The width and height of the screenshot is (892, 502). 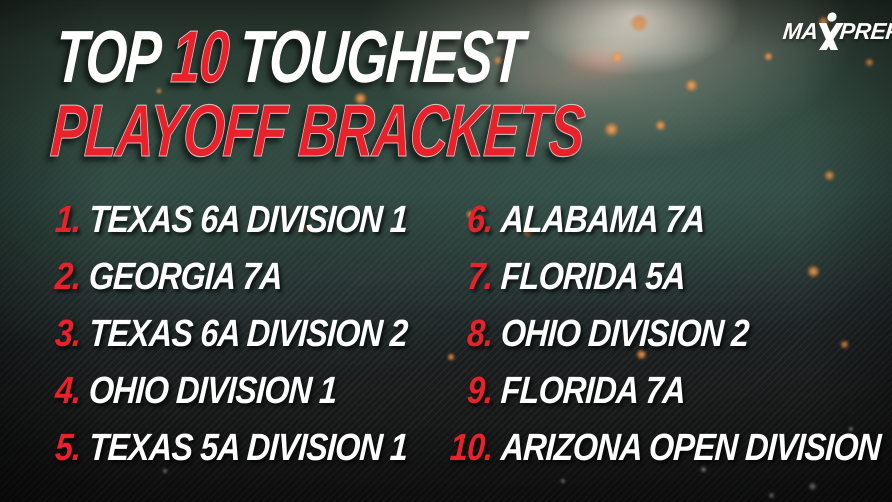 I want to click on title-number-10: 10, so click(x=199, y=57).